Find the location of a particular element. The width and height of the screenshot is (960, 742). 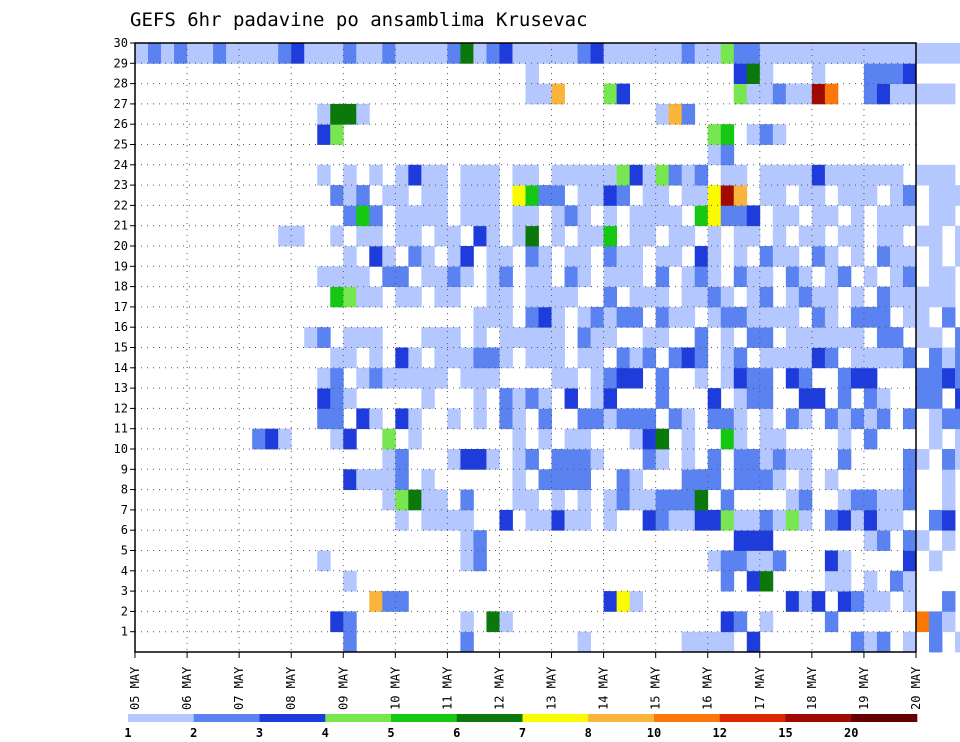

y-tick-label: 9 is located at coordinates (124, 469).